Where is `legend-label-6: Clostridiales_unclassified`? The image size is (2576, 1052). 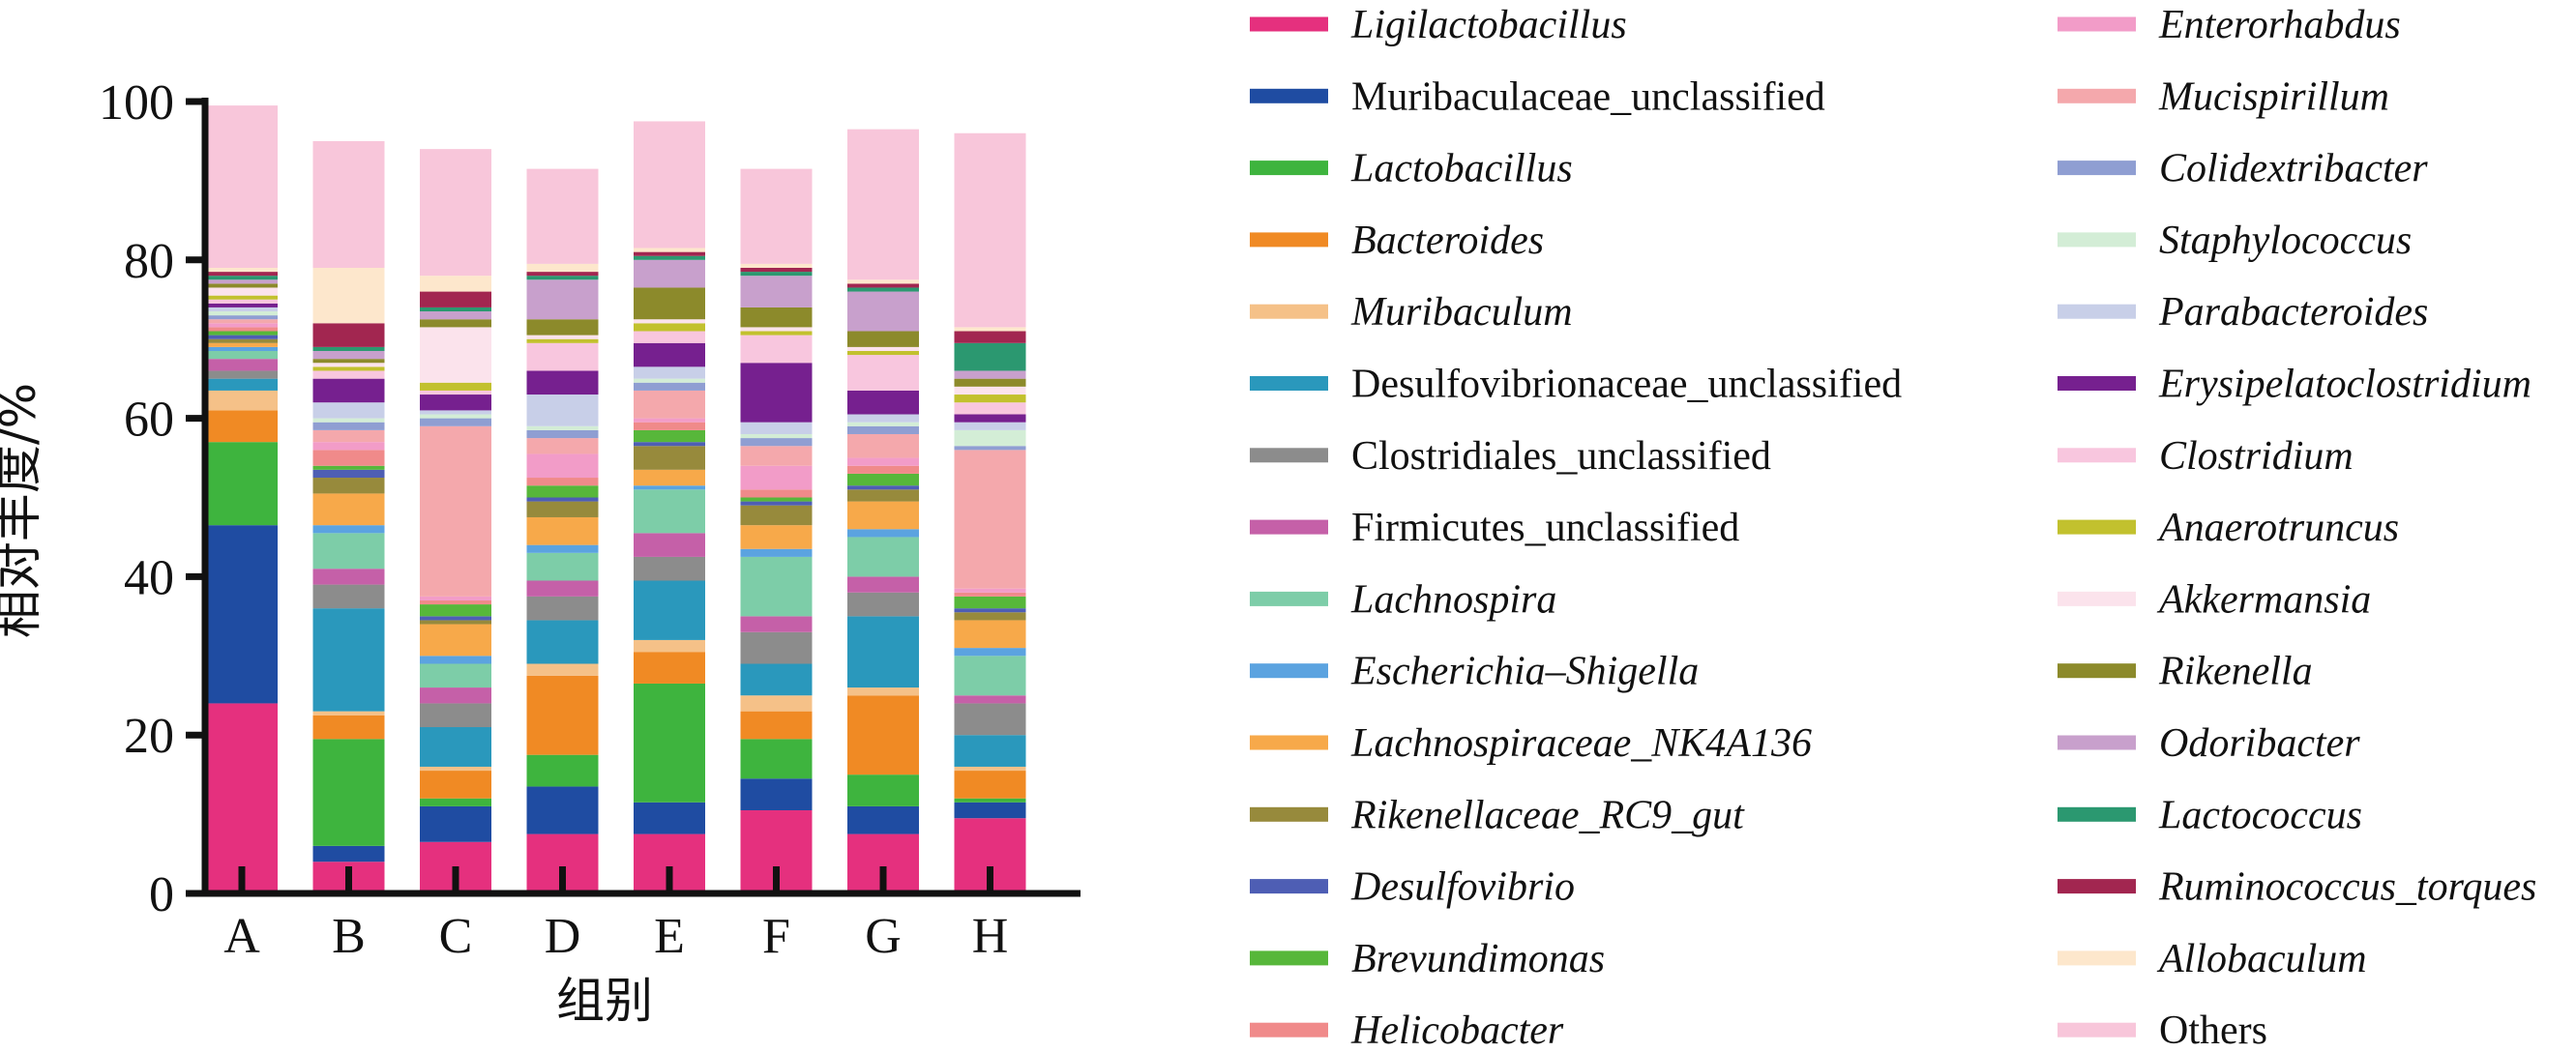 legend-label-6: Clostridiales_unclassified is located at coordinates (1561, 456).